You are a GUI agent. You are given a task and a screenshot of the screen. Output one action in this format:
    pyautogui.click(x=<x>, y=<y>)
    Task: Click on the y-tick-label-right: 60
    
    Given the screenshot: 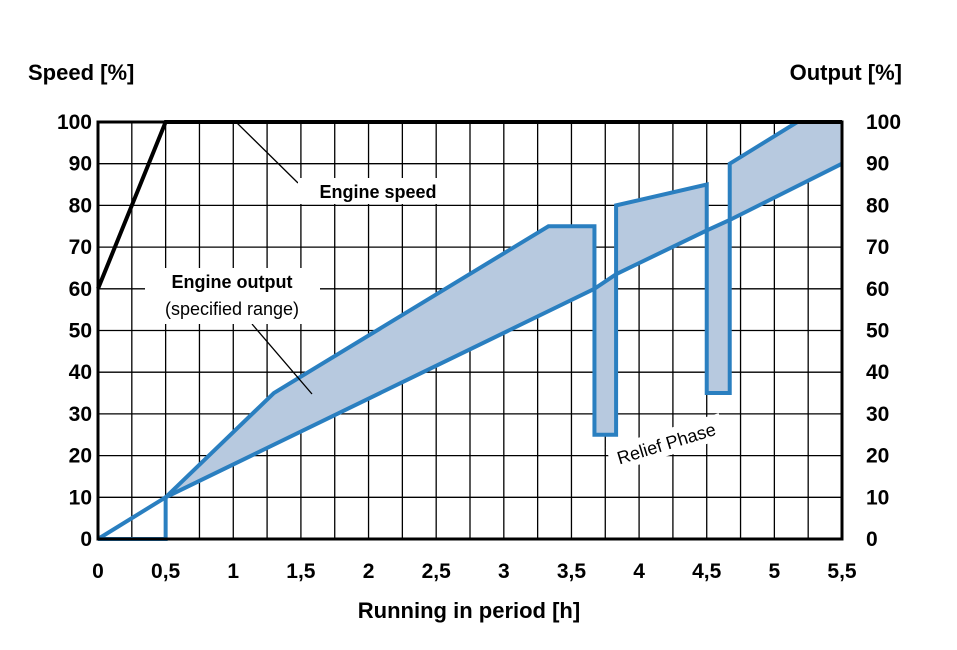 What is the action you would take?
    pyautogui.click(x=877, y=289)
    